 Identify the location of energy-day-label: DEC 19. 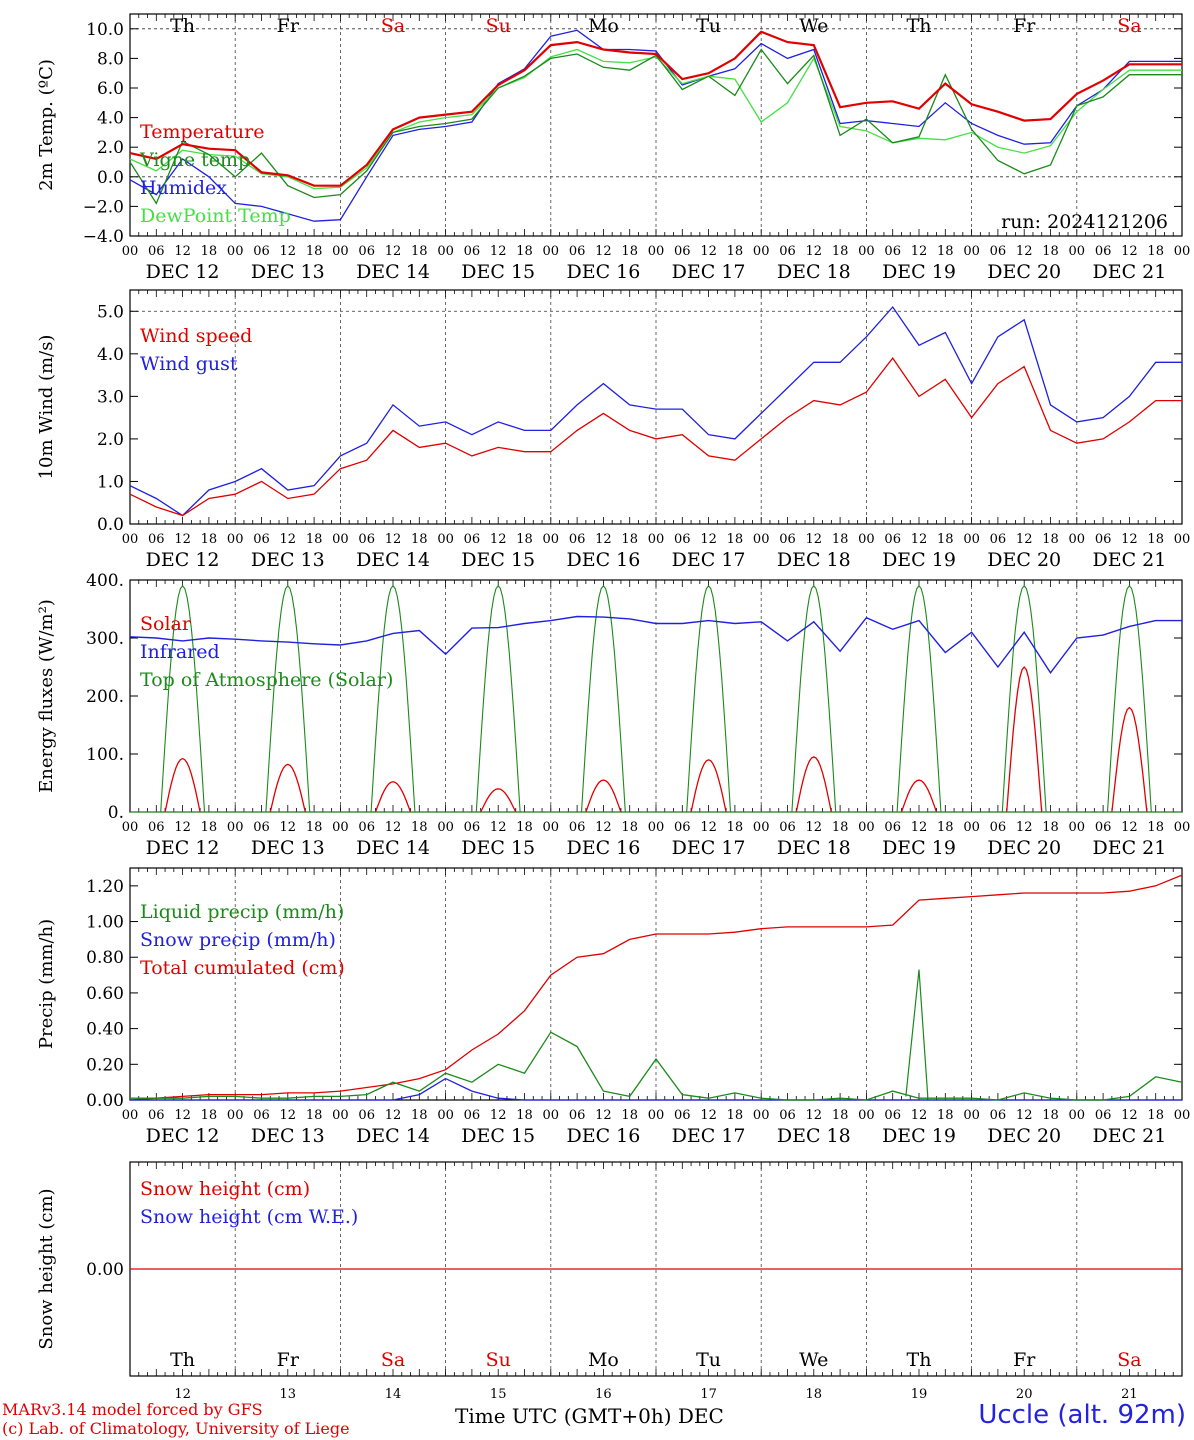
(919, 848).